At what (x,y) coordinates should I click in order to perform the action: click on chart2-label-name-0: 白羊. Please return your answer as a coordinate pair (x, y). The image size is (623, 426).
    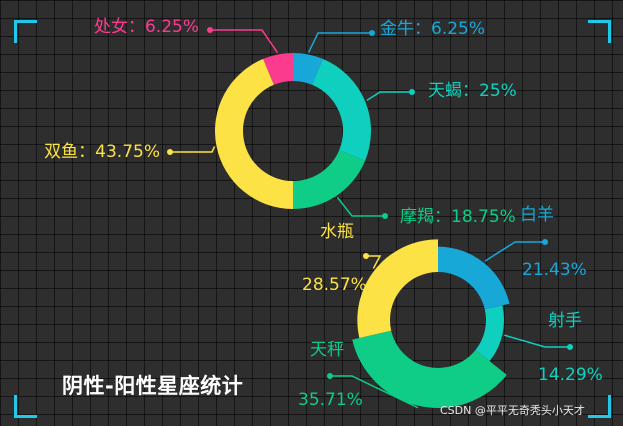
    Looking at the image, I should click on (537, 215).